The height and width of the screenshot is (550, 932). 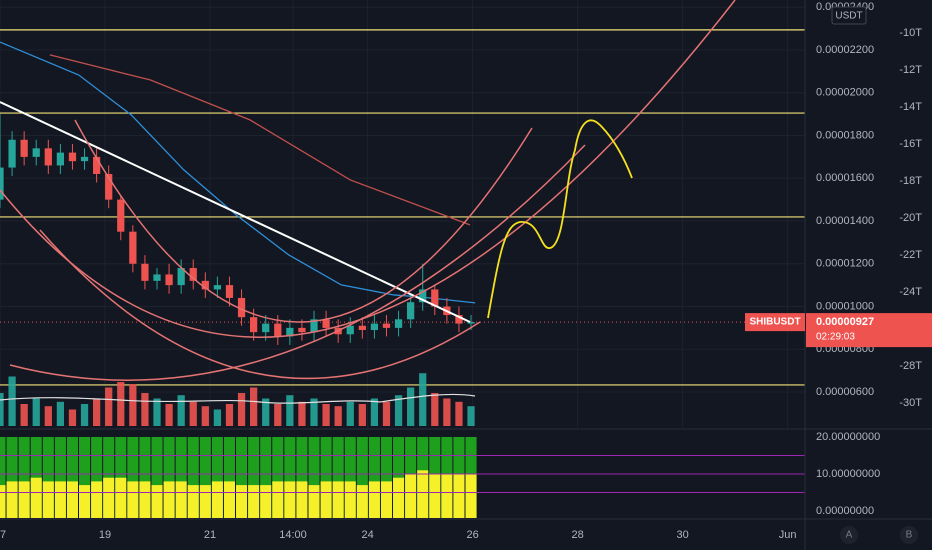 What do you see at coordinates (683, 535) in the screenshot?
I see `x-tick-label: 30` at bounding box center [683, 535].